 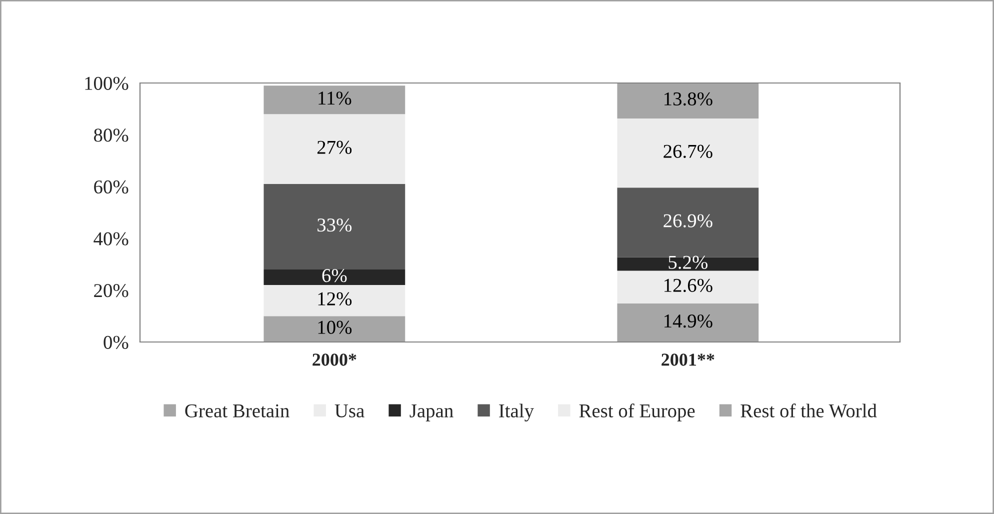 I want to click on data-label: 14.9%, so click(x=688, y=321).